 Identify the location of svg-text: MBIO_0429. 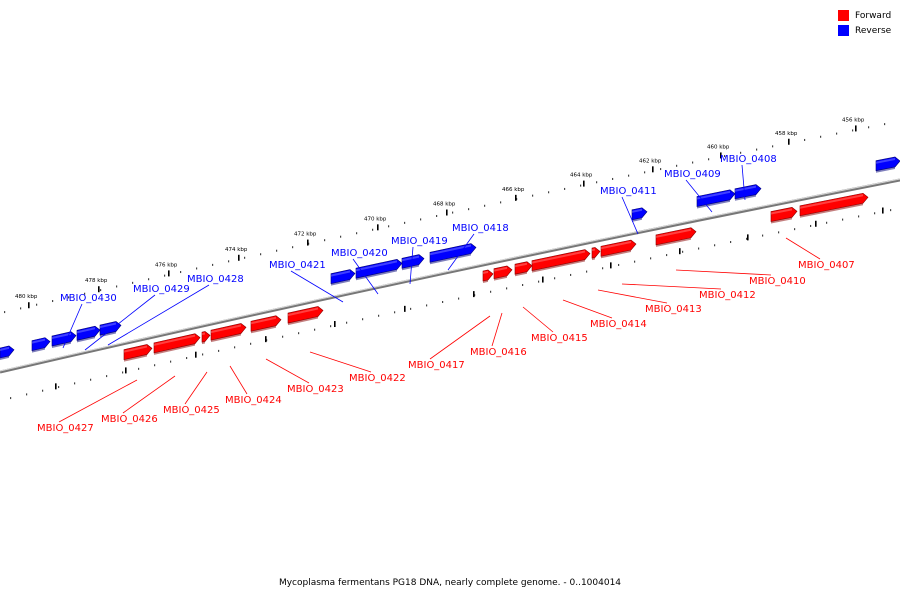
(161, 289).